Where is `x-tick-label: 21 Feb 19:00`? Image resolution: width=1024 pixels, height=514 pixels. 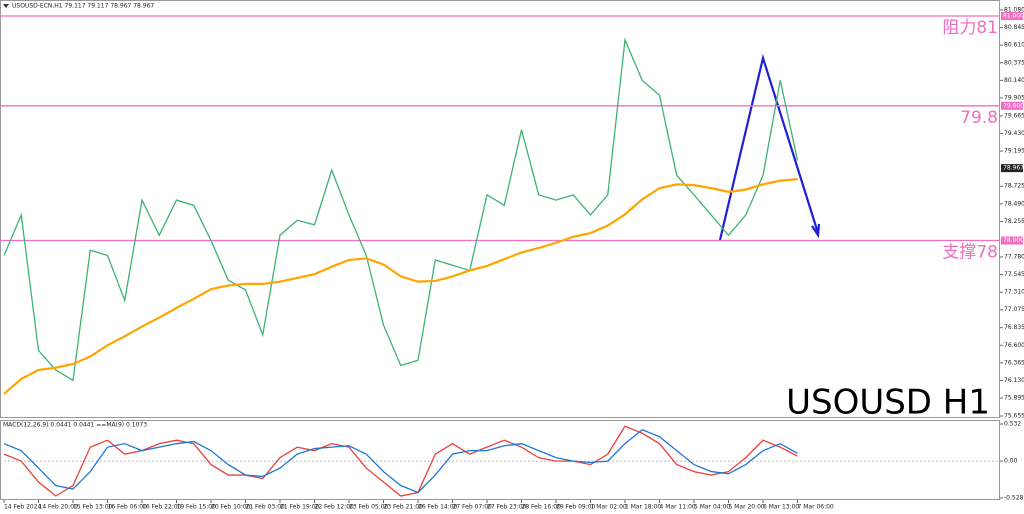 x-tick-label: 21 Feb 19:00 is located at coordinates (300, 507).